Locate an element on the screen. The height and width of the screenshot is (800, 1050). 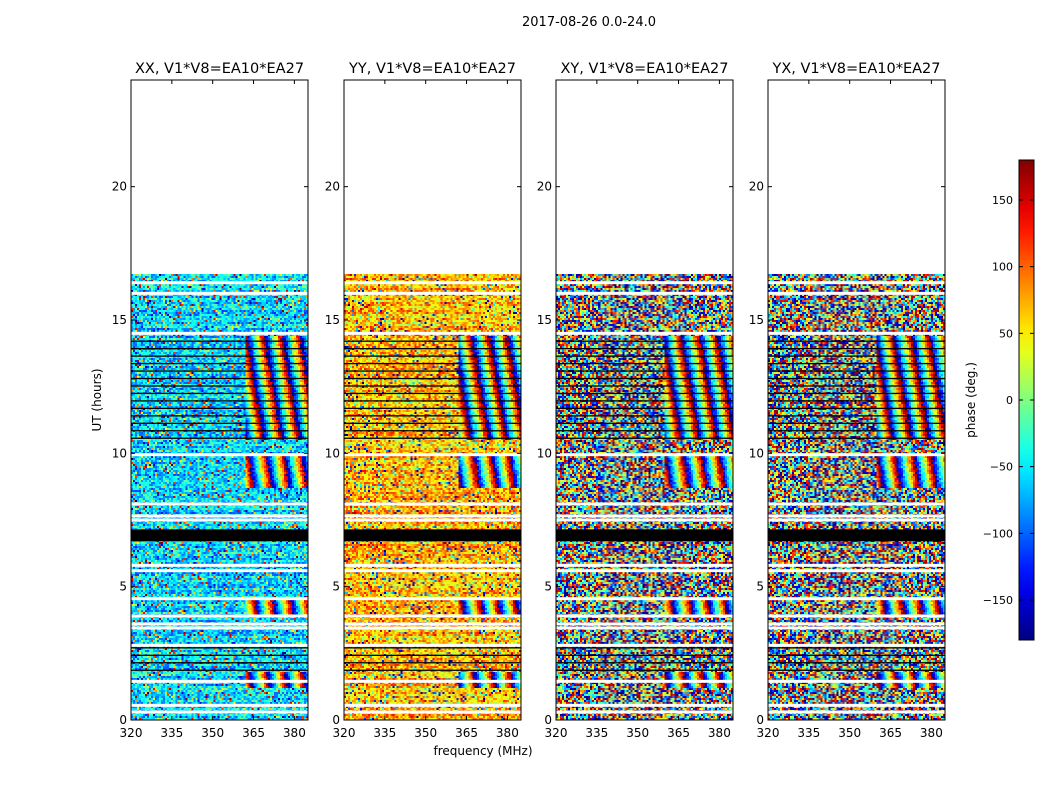
y-tick-label: 20 is located at coordinates (756, 187).